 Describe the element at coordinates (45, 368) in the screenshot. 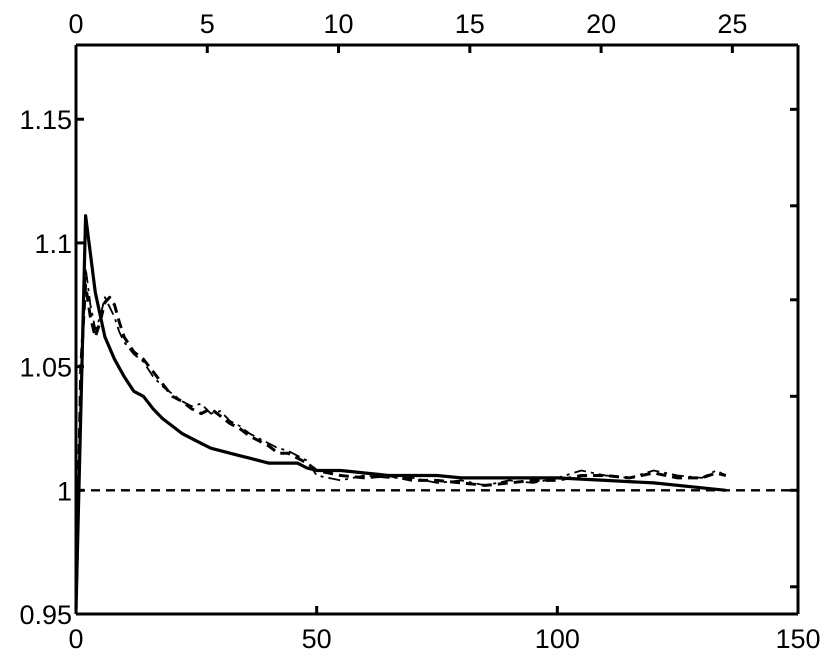

I see `y-tick-label: 1.05` at that location.